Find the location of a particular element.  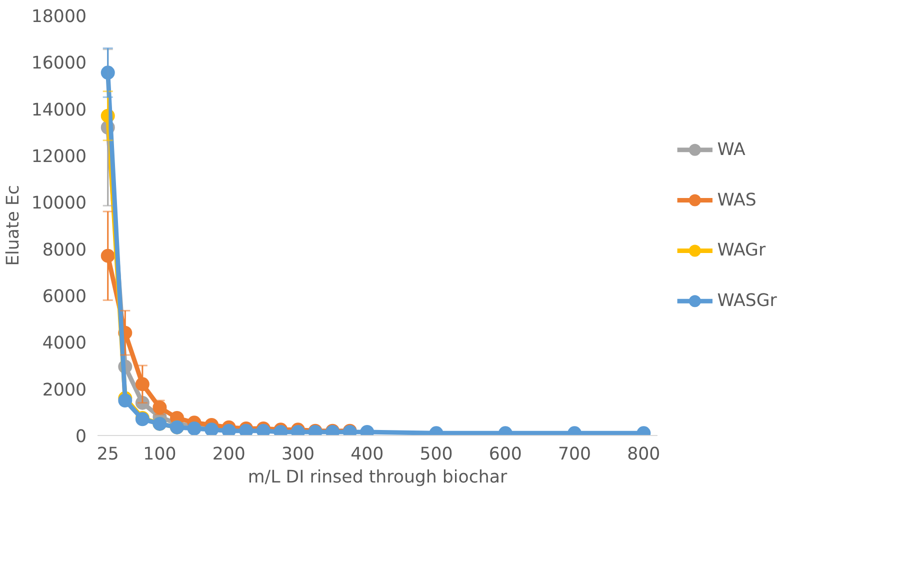

y-tick-label: 16000 is located at coordinates (58, 64).